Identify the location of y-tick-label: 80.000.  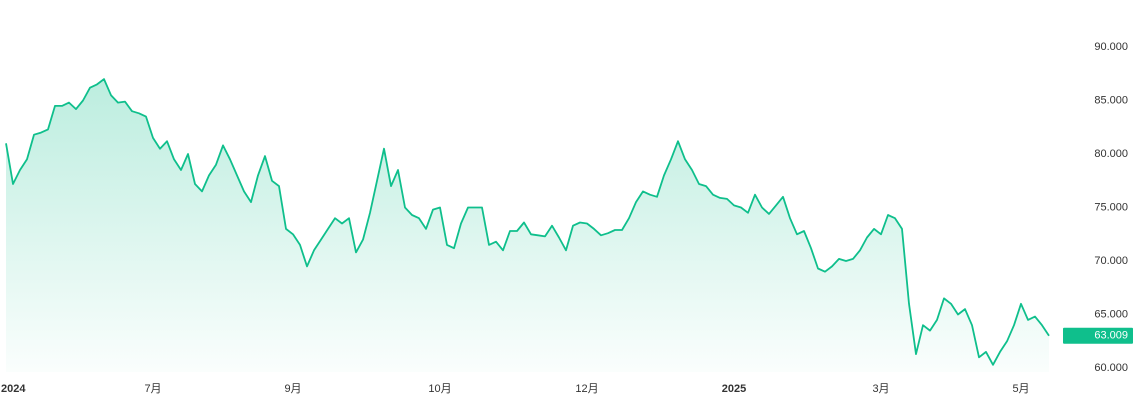
(1111, 154).